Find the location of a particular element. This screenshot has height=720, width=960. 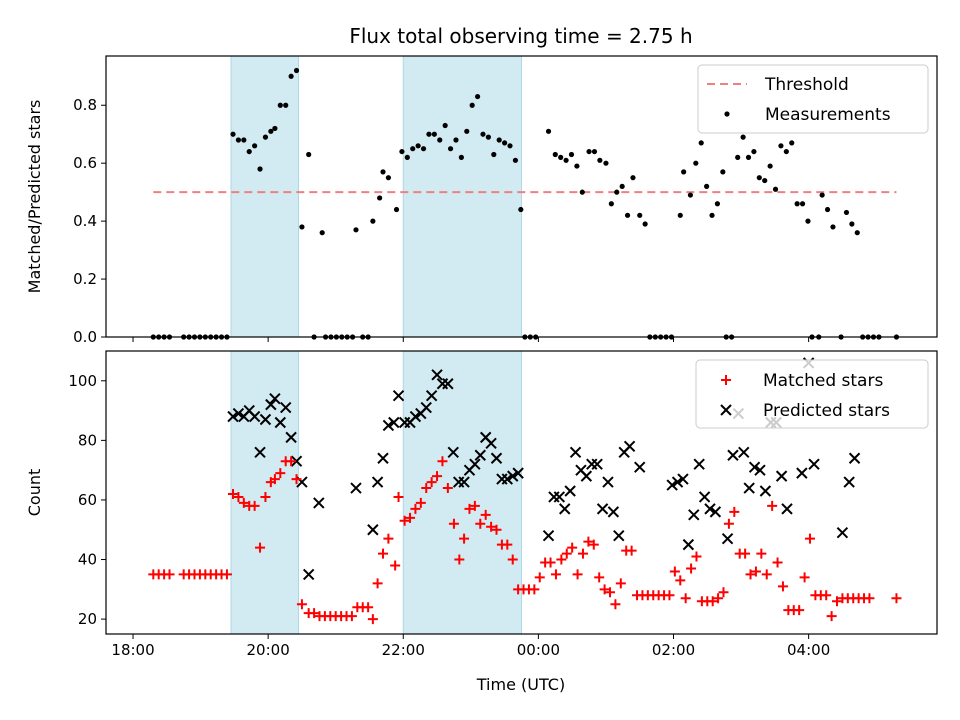

ratio-legend: Threshold Measurements is located at coordinates (813, 99).